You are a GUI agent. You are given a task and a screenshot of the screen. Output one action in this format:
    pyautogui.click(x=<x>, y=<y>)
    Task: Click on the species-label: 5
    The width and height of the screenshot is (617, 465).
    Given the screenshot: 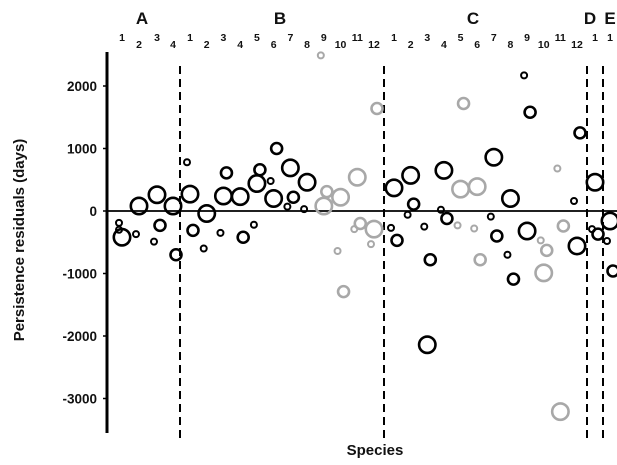 What is the action you would take?
    pyautogui.click(x=461, y=38)
    